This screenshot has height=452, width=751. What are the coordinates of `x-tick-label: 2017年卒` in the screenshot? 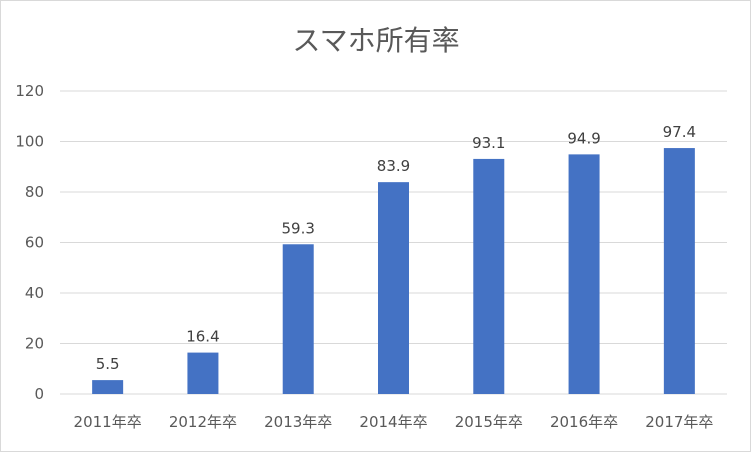 It's located at (679, 422).